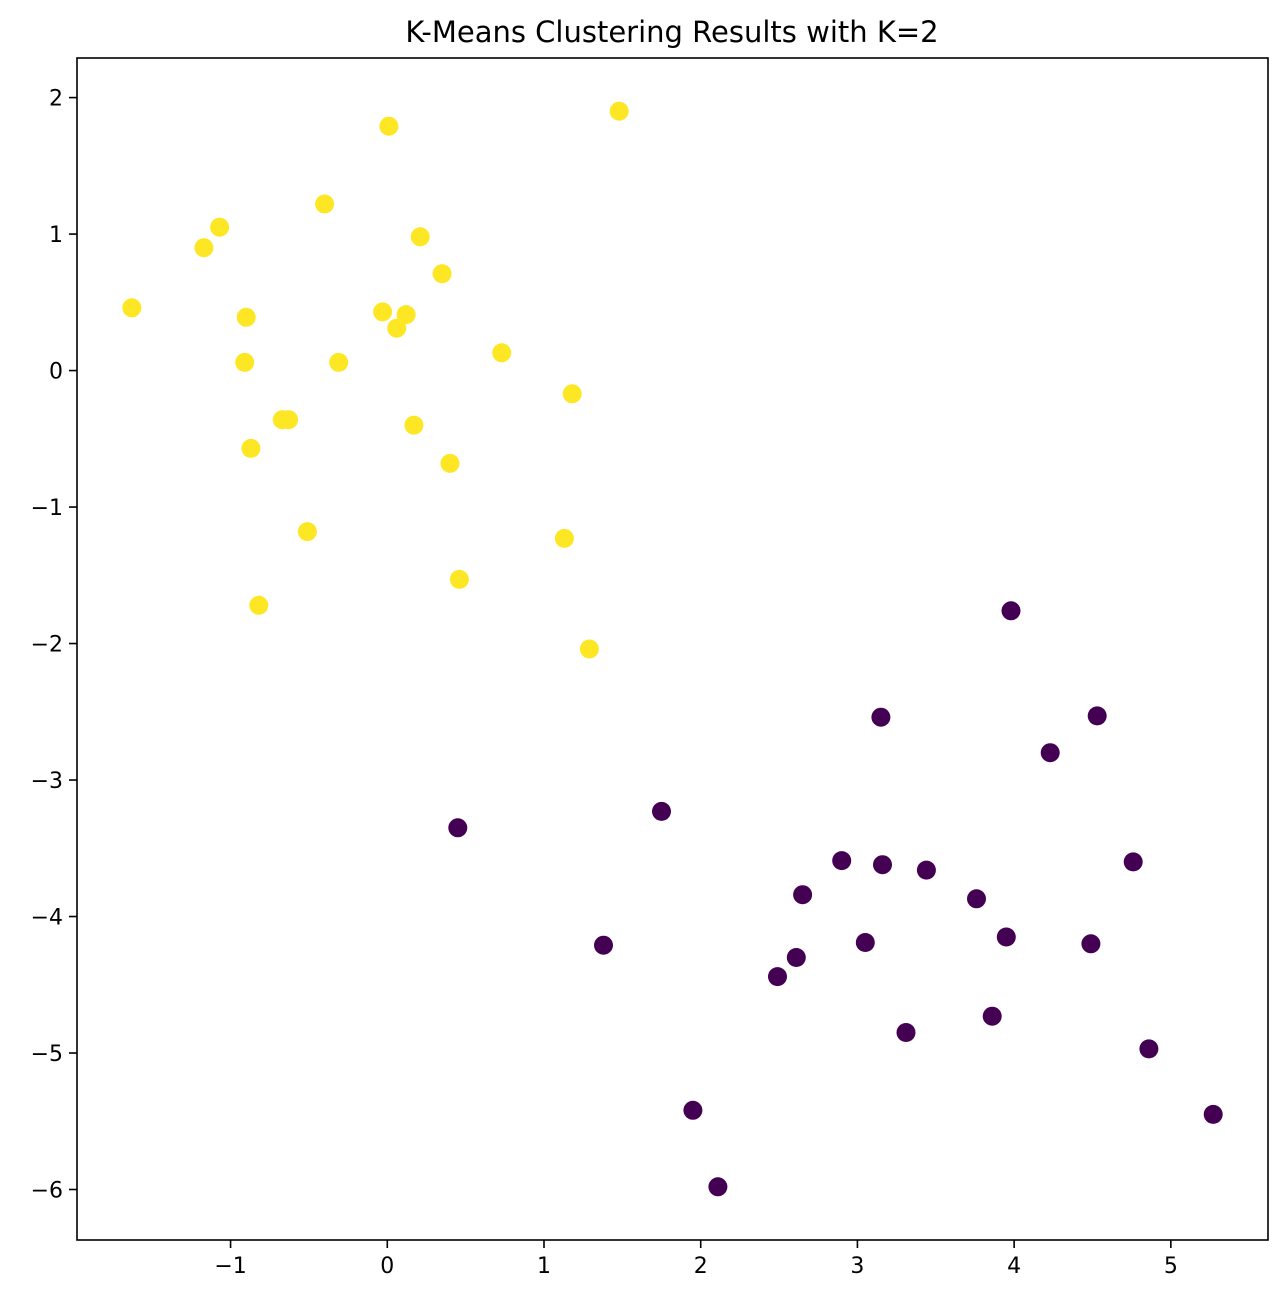 The image size is (1286, 1310). I want to click on x-tick-label: 1, so click(544, 1266).